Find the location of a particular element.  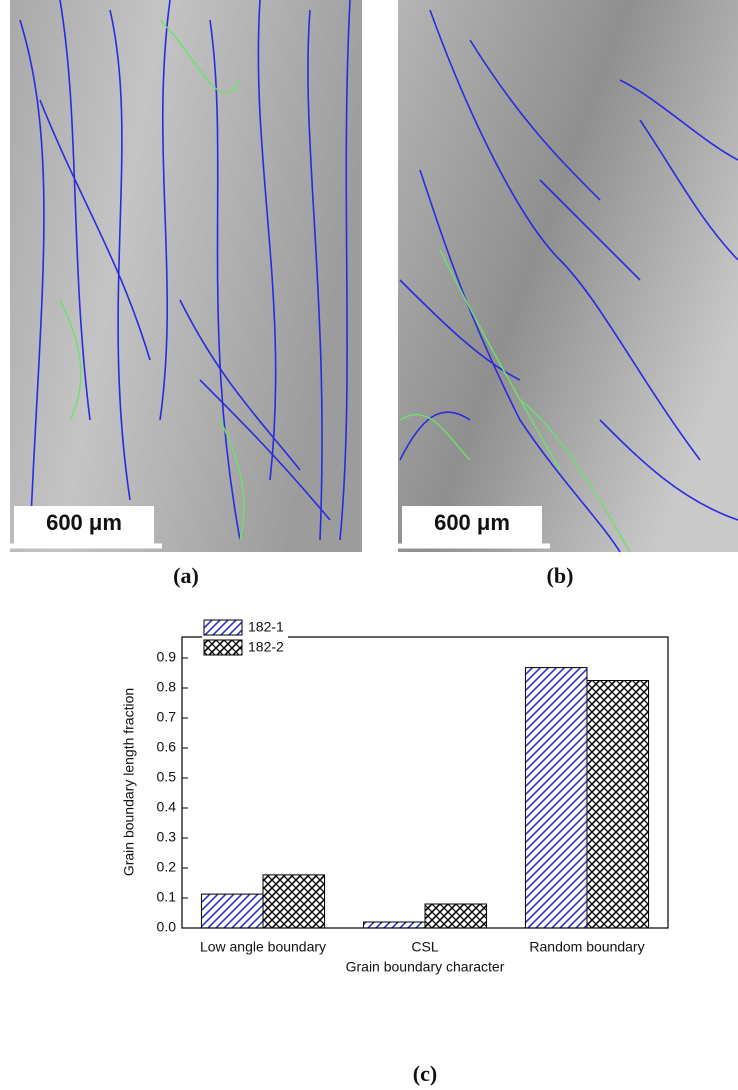

x-tick-label: Low angle boundary is located at coordinates (263, 947).